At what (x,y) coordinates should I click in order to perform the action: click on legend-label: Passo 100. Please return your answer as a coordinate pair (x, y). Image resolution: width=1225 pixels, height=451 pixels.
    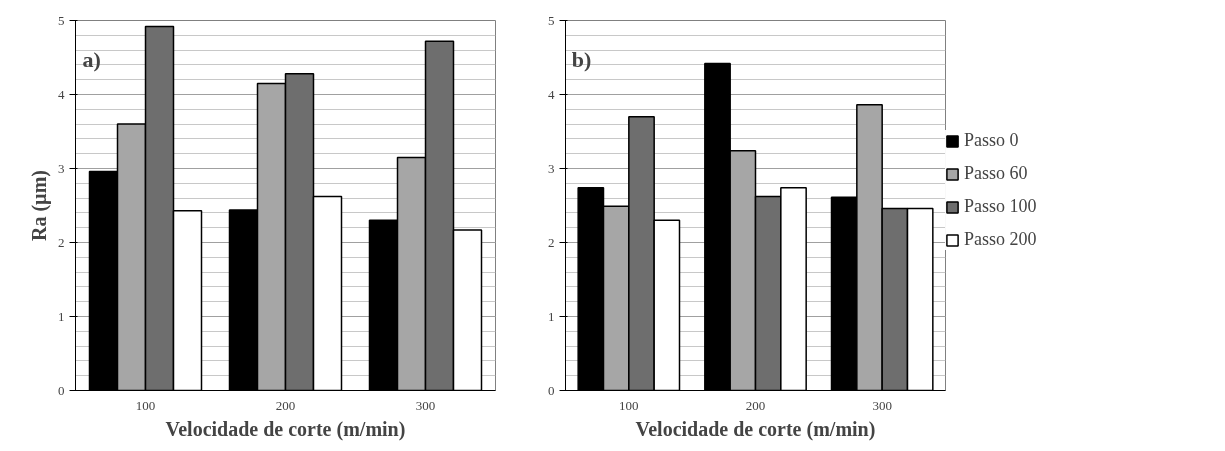
    Looking at the image, I should click on (1001, 206).